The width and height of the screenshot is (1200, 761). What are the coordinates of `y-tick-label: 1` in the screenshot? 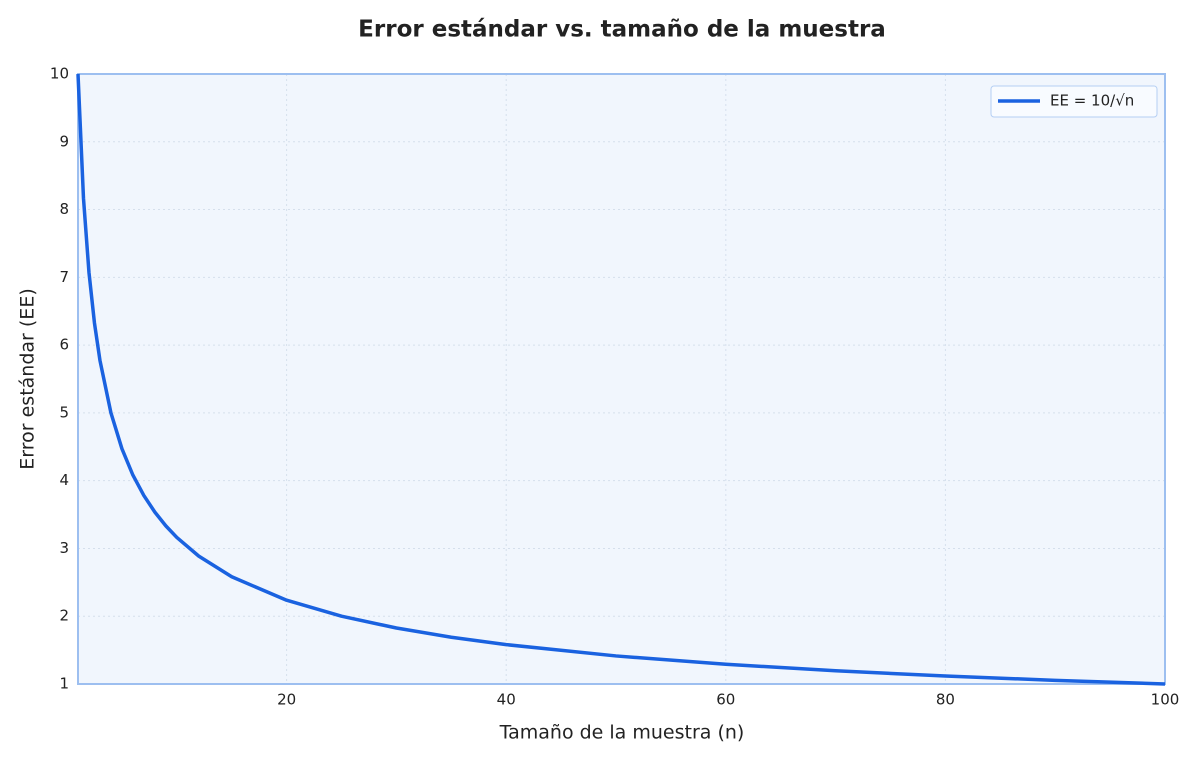 It's located at (64, 684).